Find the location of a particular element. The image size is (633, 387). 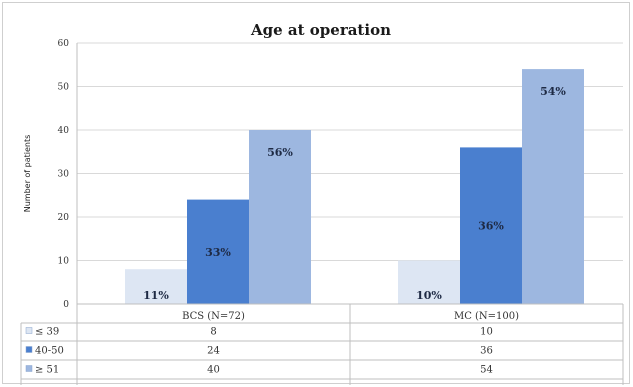

data-label-3-2: 54% is located at coordinates (553, 91).